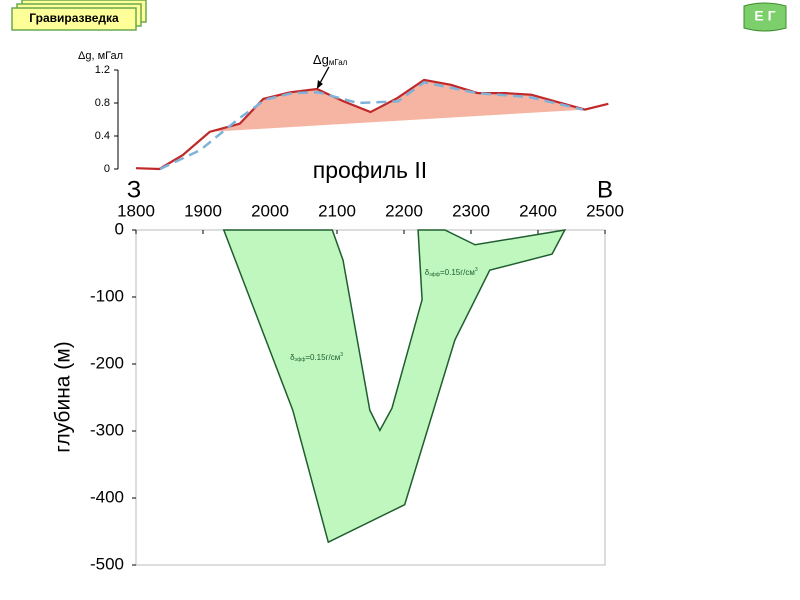 The width and height of the screenshot is (800, 600). What do you see at coordinates (107, 362) in the screenshot?
I see `y-tick-label: -200` at bounding box center [107, 362].